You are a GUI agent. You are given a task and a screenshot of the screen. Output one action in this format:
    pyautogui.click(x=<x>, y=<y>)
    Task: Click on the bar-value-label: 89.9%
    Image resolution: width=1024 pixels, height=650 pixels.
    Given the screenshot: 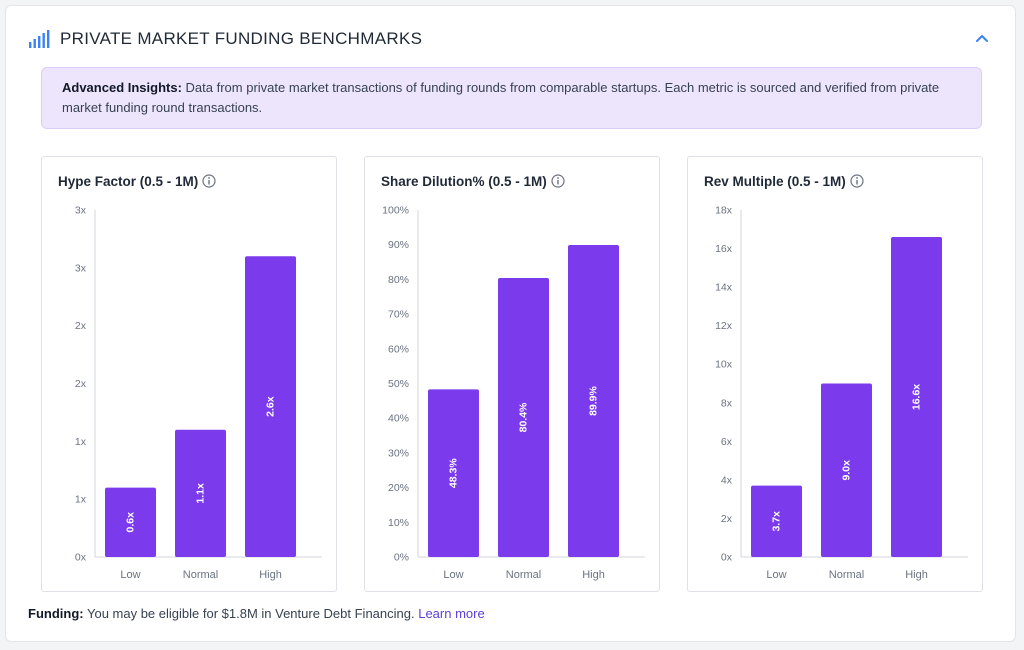 What is the action you would take?
    pyautogui.click(x=594, y=400)
    